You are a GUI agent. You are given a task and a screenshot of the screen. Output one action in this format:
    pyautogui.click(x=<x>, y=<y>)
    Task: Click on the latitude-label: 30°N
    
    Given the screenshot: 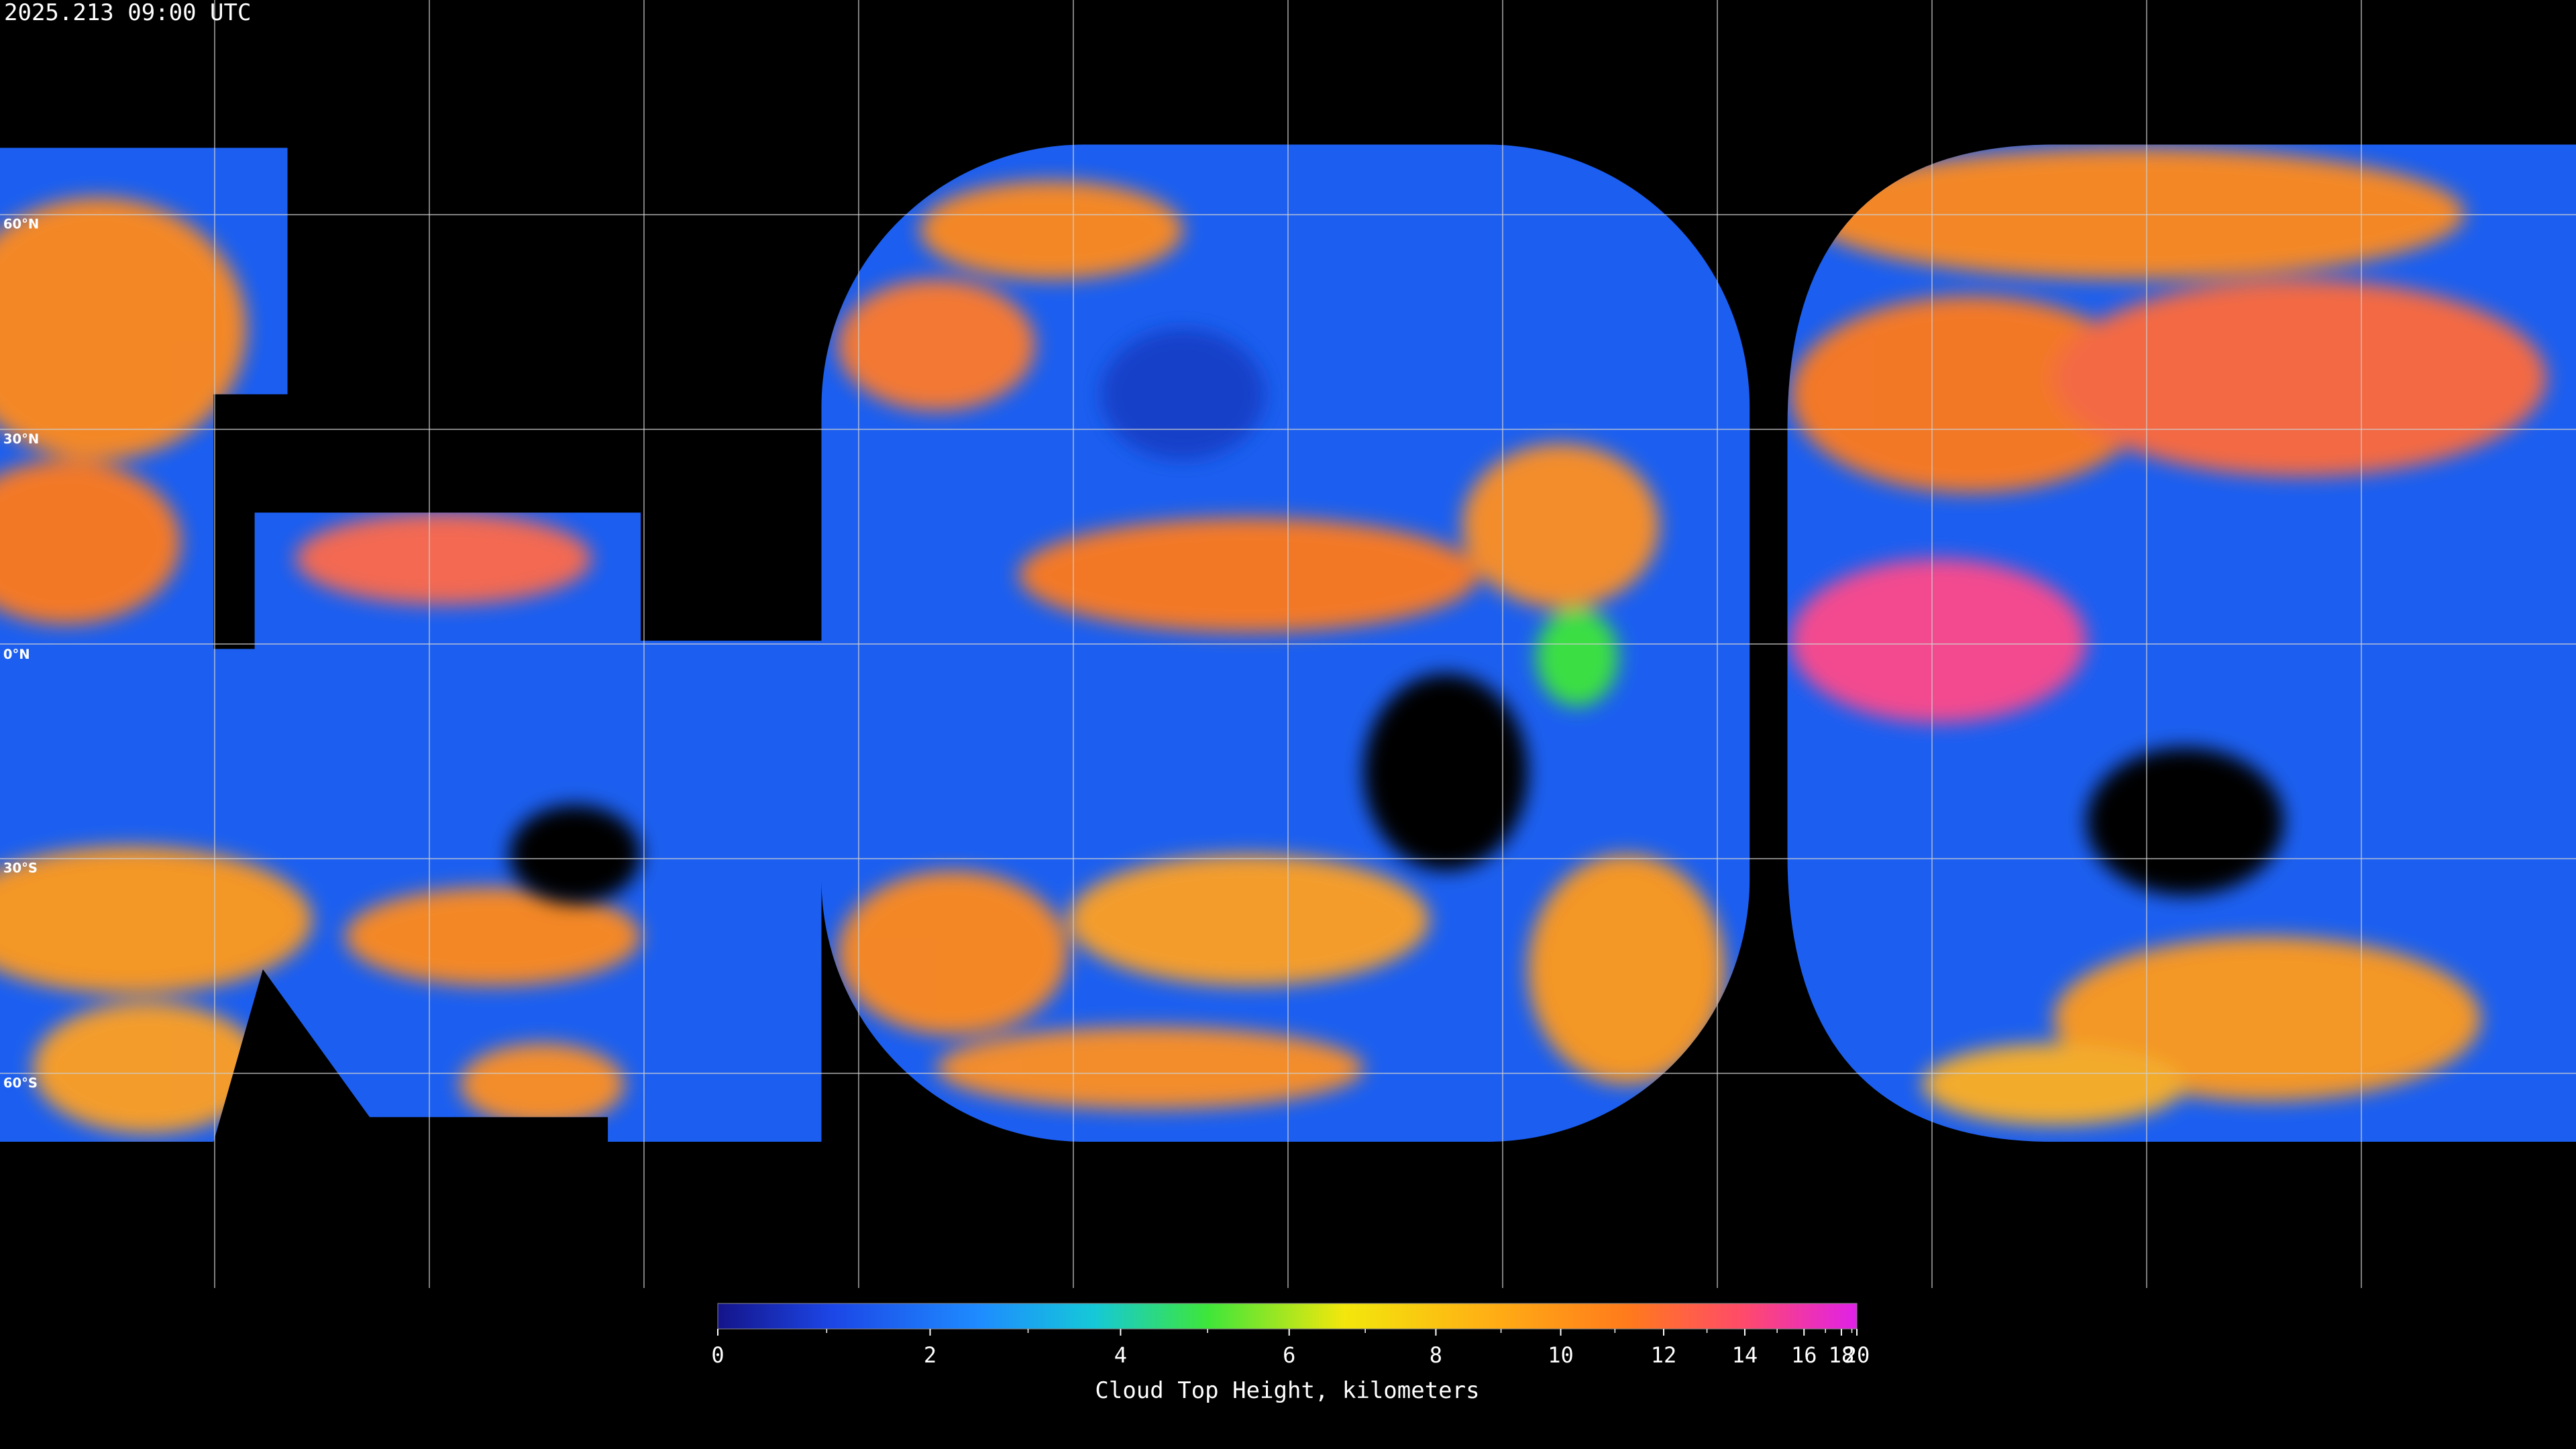 What is the action you would take?
    pyautogui.click(x=21, y=439)
    